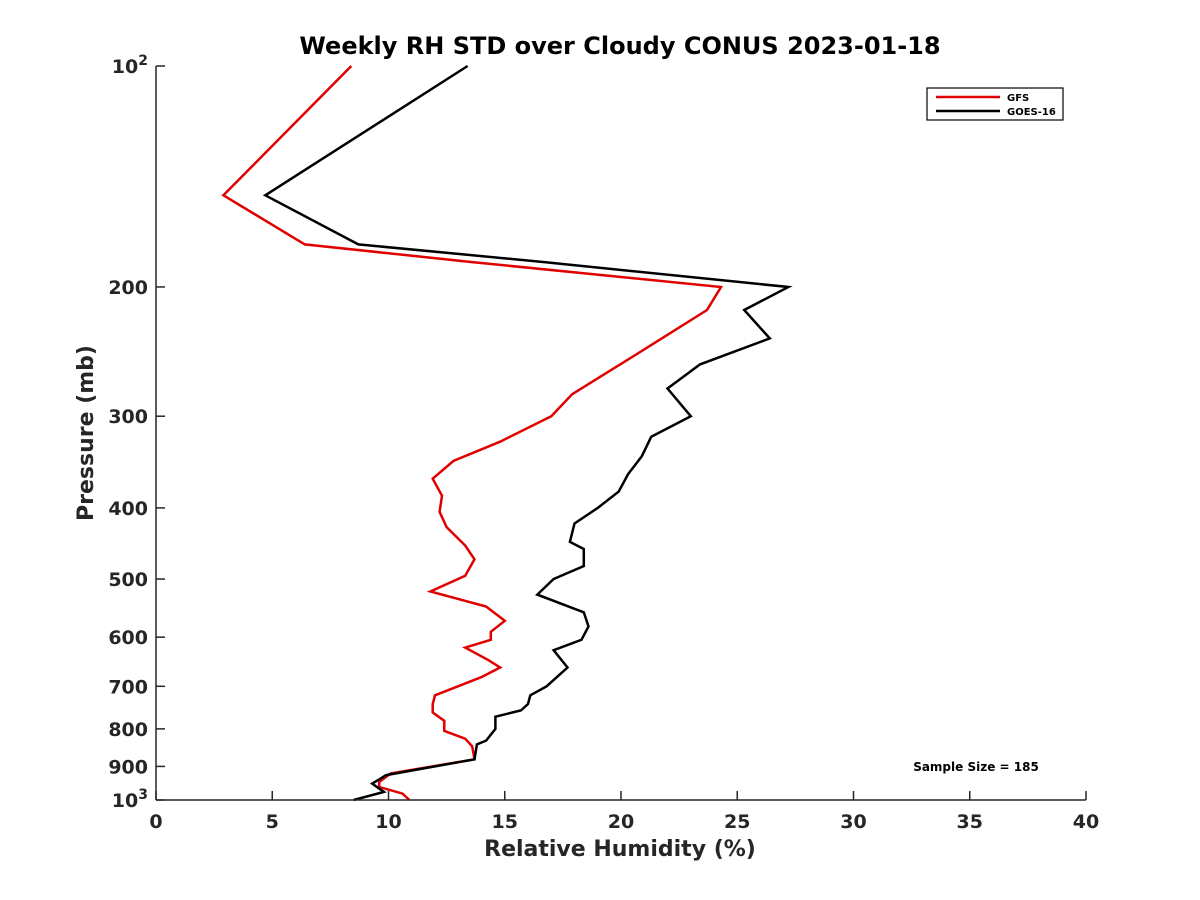  What do you see at coordinates (1018, 98) in the screenshot?
I see `legend-label-gfs: GFS` at bounding box center [1018, 98].